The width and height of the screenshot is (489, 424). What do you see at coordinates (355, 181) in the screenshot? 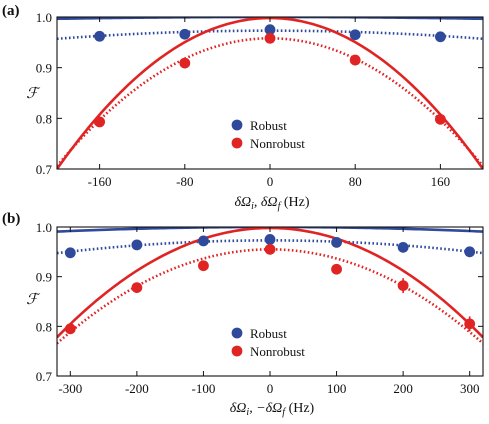
I see `x-tick-label: 80` at bounding box center [355, 181].